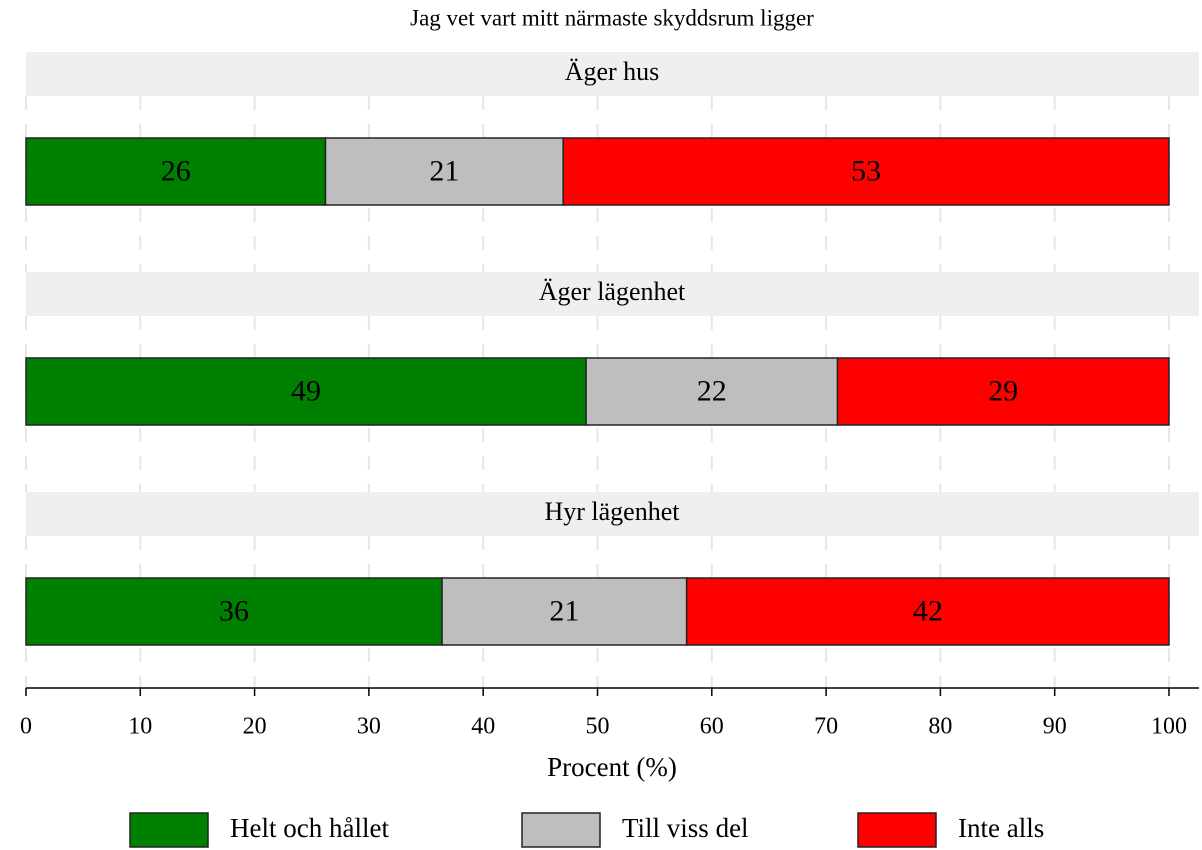 The image size is (1202, 850). I want to click on legend-label: Helt och hållet, so click(309, 828).